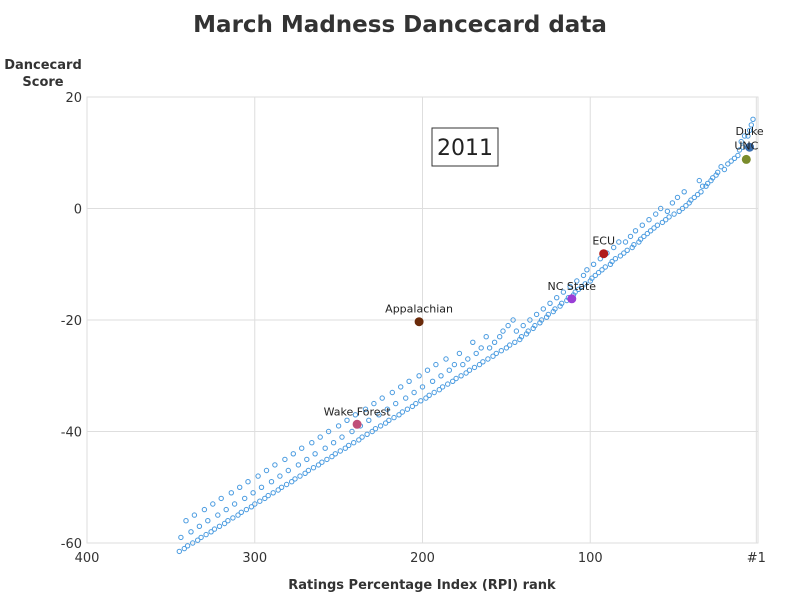  What do you see at coordinates (71, 433) in the screenshot?
I see `y-tick-label: -40` at bounding box center [71, 433].